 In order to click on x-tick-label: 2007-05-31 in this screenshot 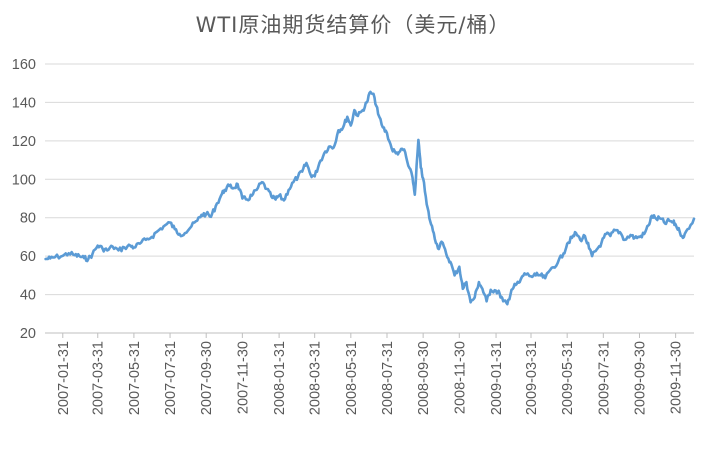, I will do `click(135, 378)`.